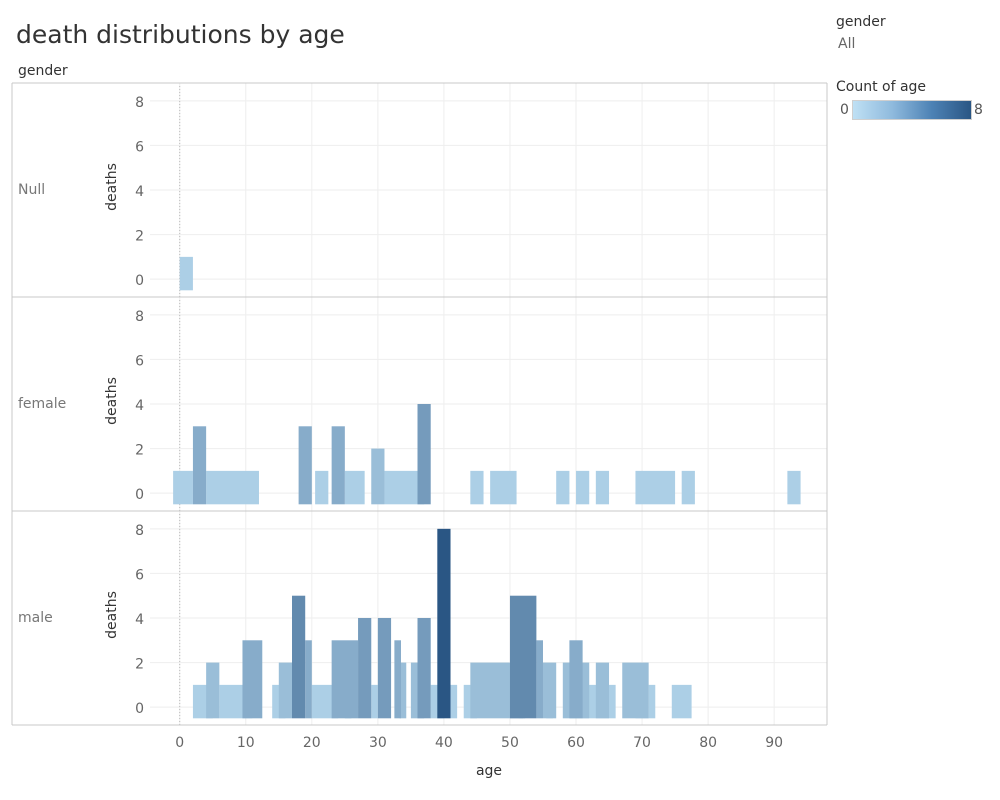  What do you see at coordinates (881, 87) in the screenshot?
I see `legend-title: Count of age` at bounding box center [881, 87].